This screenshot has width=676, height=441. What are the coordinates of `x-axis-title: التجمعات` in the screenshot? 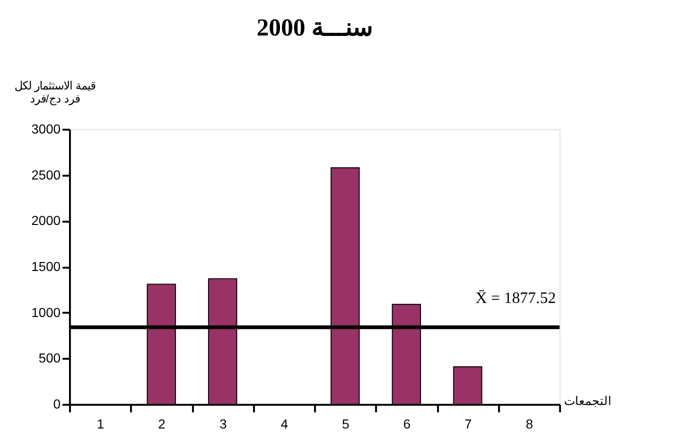 It's located at (587, 401).